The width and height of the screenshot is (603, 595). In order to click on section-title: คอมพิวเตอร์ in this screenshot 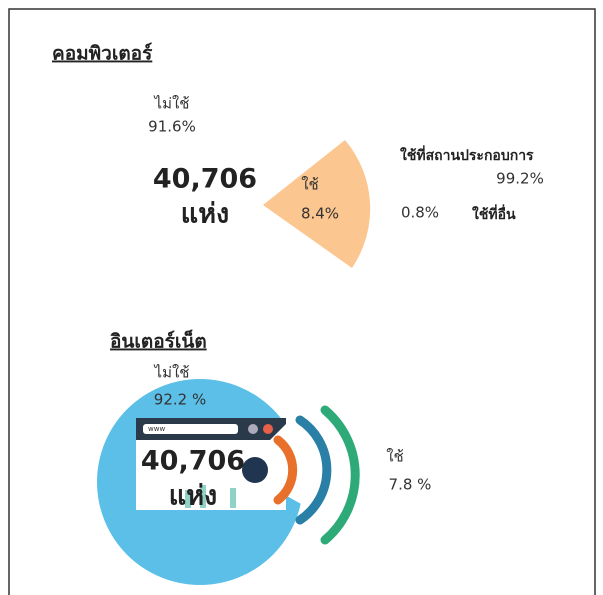, I will do `click(102, 54)`.